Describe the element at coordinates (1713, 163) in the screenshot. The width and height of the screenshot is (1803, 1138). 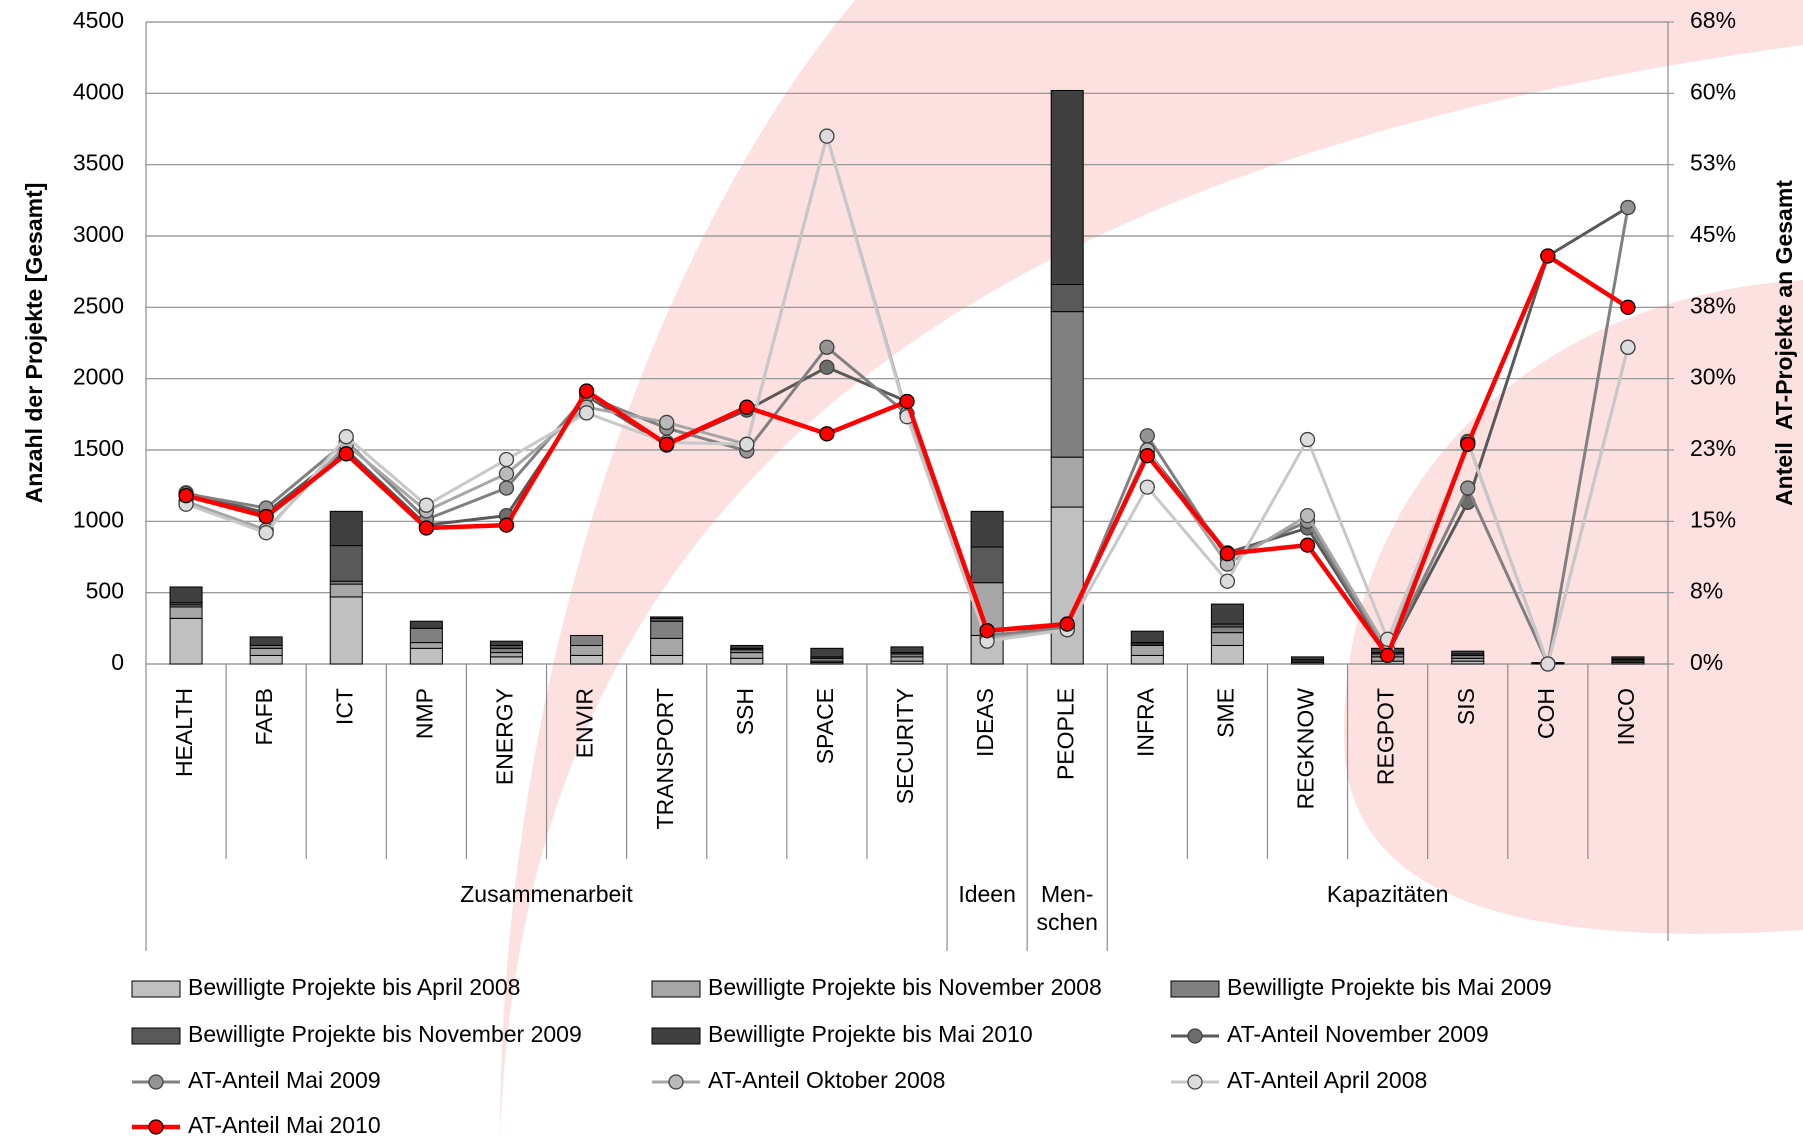
I see `y2-tick-label: 53%` at that location.